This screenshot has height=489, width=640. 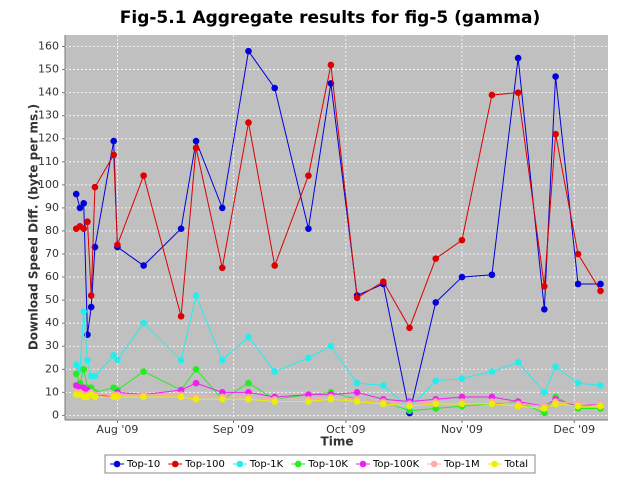 What do you see at coordinates (574, 429) in the screenshot?
I see `x-tick-label: Dec '09` at bounding box center [574, 429].